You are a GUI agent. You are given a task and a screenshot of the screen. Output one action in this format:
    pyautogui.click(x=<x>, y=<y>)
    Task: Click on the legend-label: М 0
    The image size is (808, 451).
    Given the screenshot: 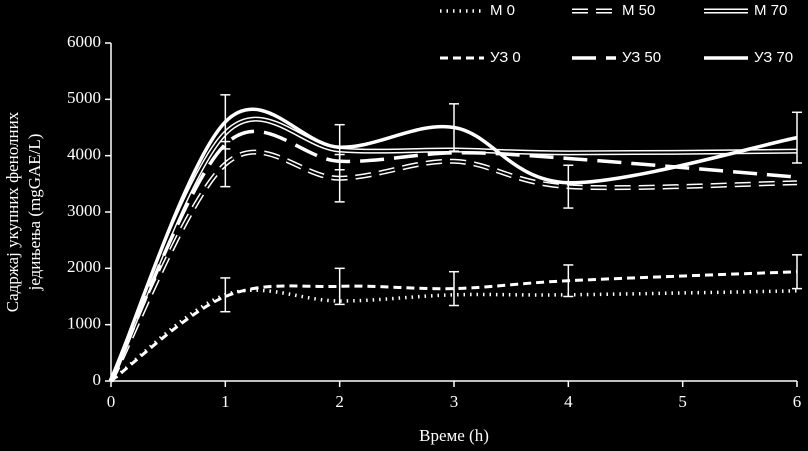 What is the action you would take?
    pyautogui.click(x=502, y=10)
    